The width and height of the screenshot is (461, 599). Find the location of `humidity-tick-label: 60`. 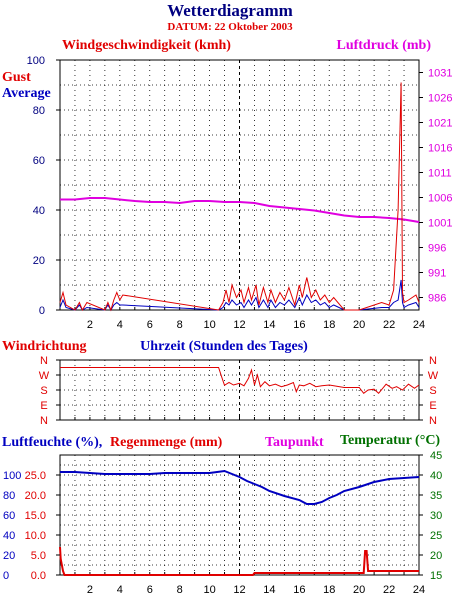

humidity-tick-label: 60 is located at coordinates (9, 516).